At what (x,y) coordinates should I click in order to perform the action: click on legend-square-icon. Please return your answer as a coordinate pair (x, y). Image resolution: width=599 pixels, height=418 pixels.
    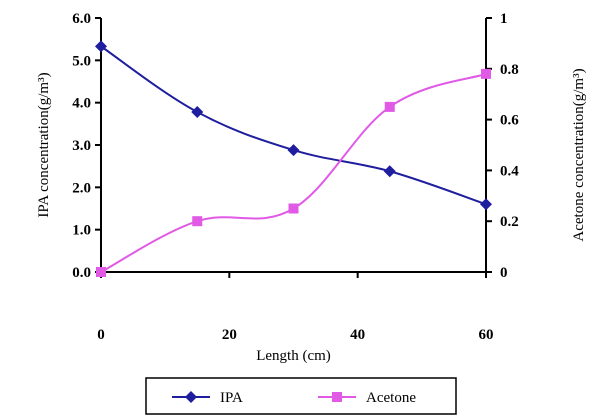
    Looking at the image, I should click on (337, 397).